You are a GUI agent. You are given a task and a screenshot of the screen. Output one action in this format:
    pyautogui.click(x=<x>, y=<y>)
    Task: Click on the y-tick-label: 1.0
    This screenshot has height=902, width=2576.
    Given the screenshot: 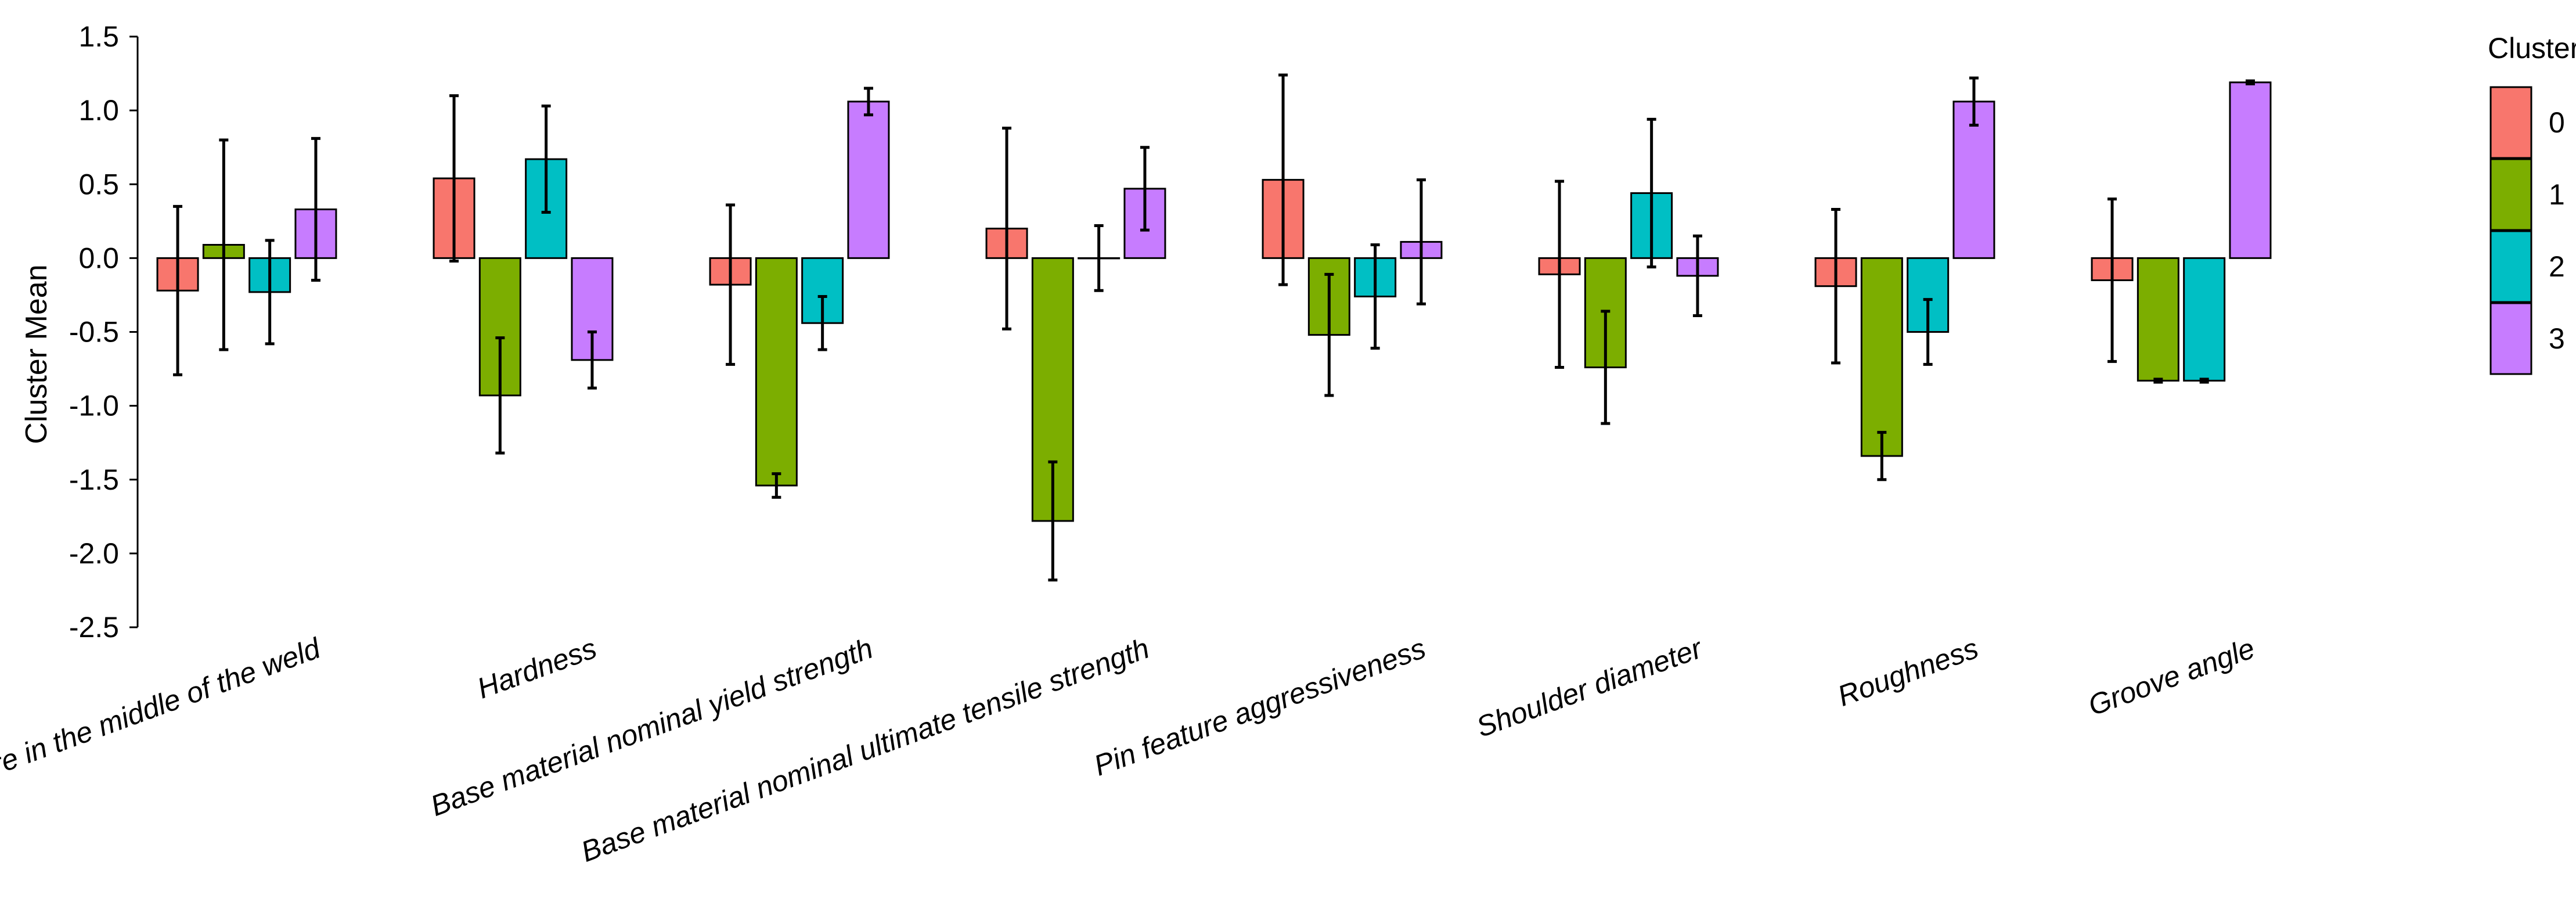 What is the action you would take?
    pyautogui.click(x=98, y=110)
    